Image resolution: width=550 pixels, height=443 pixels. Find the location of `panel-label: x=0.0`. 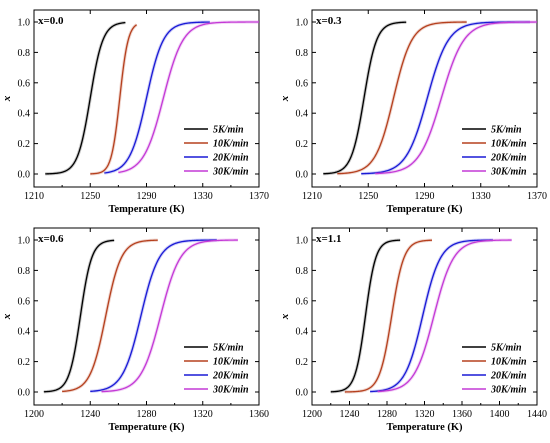

panel-label: x=0.0 is located at coordinates (51, 21).